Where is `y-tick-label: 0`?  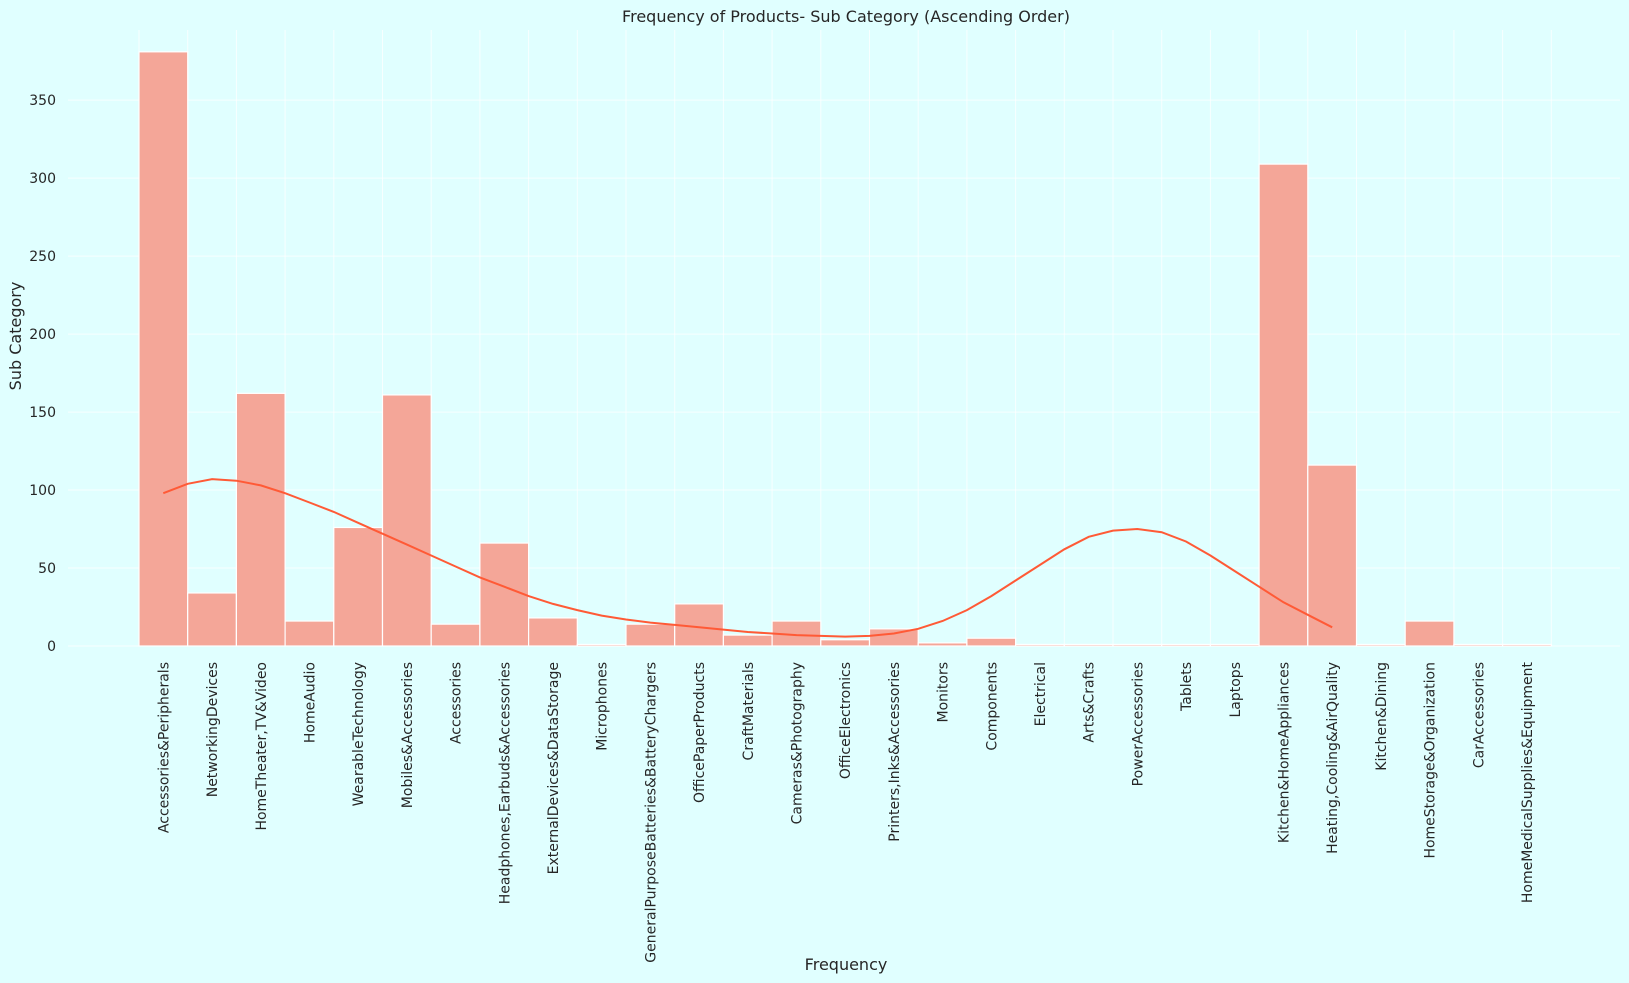
y-tick-label: 0 is located at coordinates (51, 647).